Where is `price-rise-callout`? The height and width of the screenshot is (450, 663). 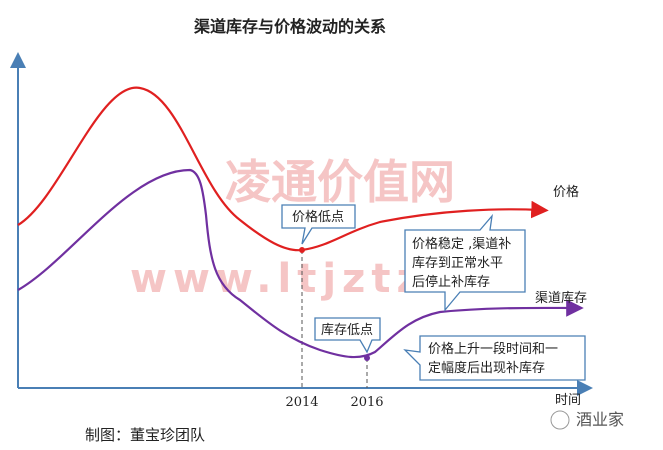
price-rise-callout is located at coordinates (494, 358).